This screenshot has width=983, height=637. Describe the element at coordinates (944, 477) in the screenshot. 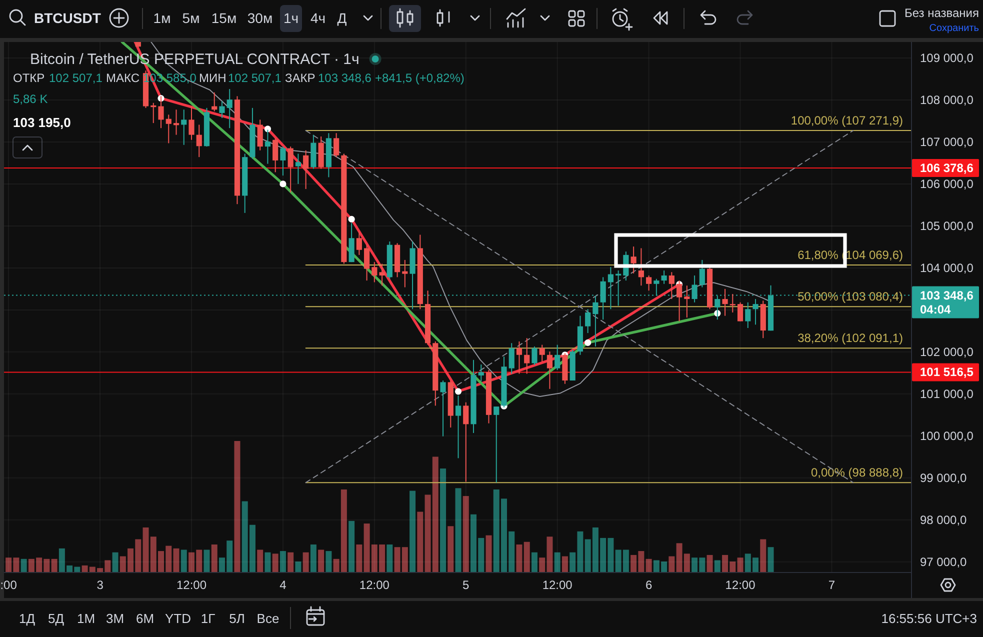

I see `y-tick-label: 99 000,0` at that location.